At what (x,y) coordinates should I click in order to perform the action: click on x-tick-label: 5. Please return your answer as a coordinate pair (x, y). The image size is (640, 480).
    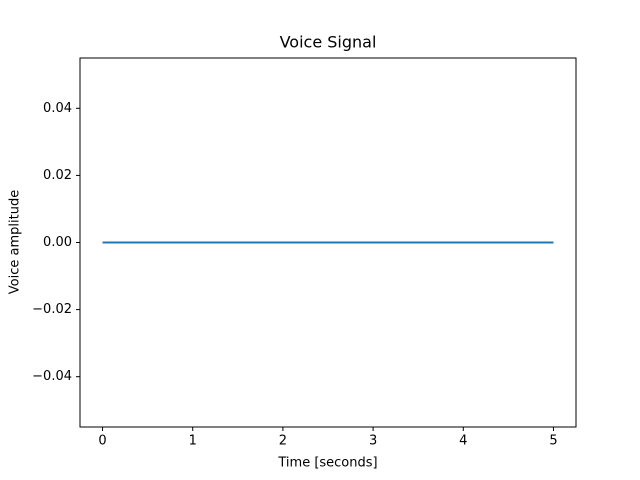
    Looking at the image, I should click on (553, 441).